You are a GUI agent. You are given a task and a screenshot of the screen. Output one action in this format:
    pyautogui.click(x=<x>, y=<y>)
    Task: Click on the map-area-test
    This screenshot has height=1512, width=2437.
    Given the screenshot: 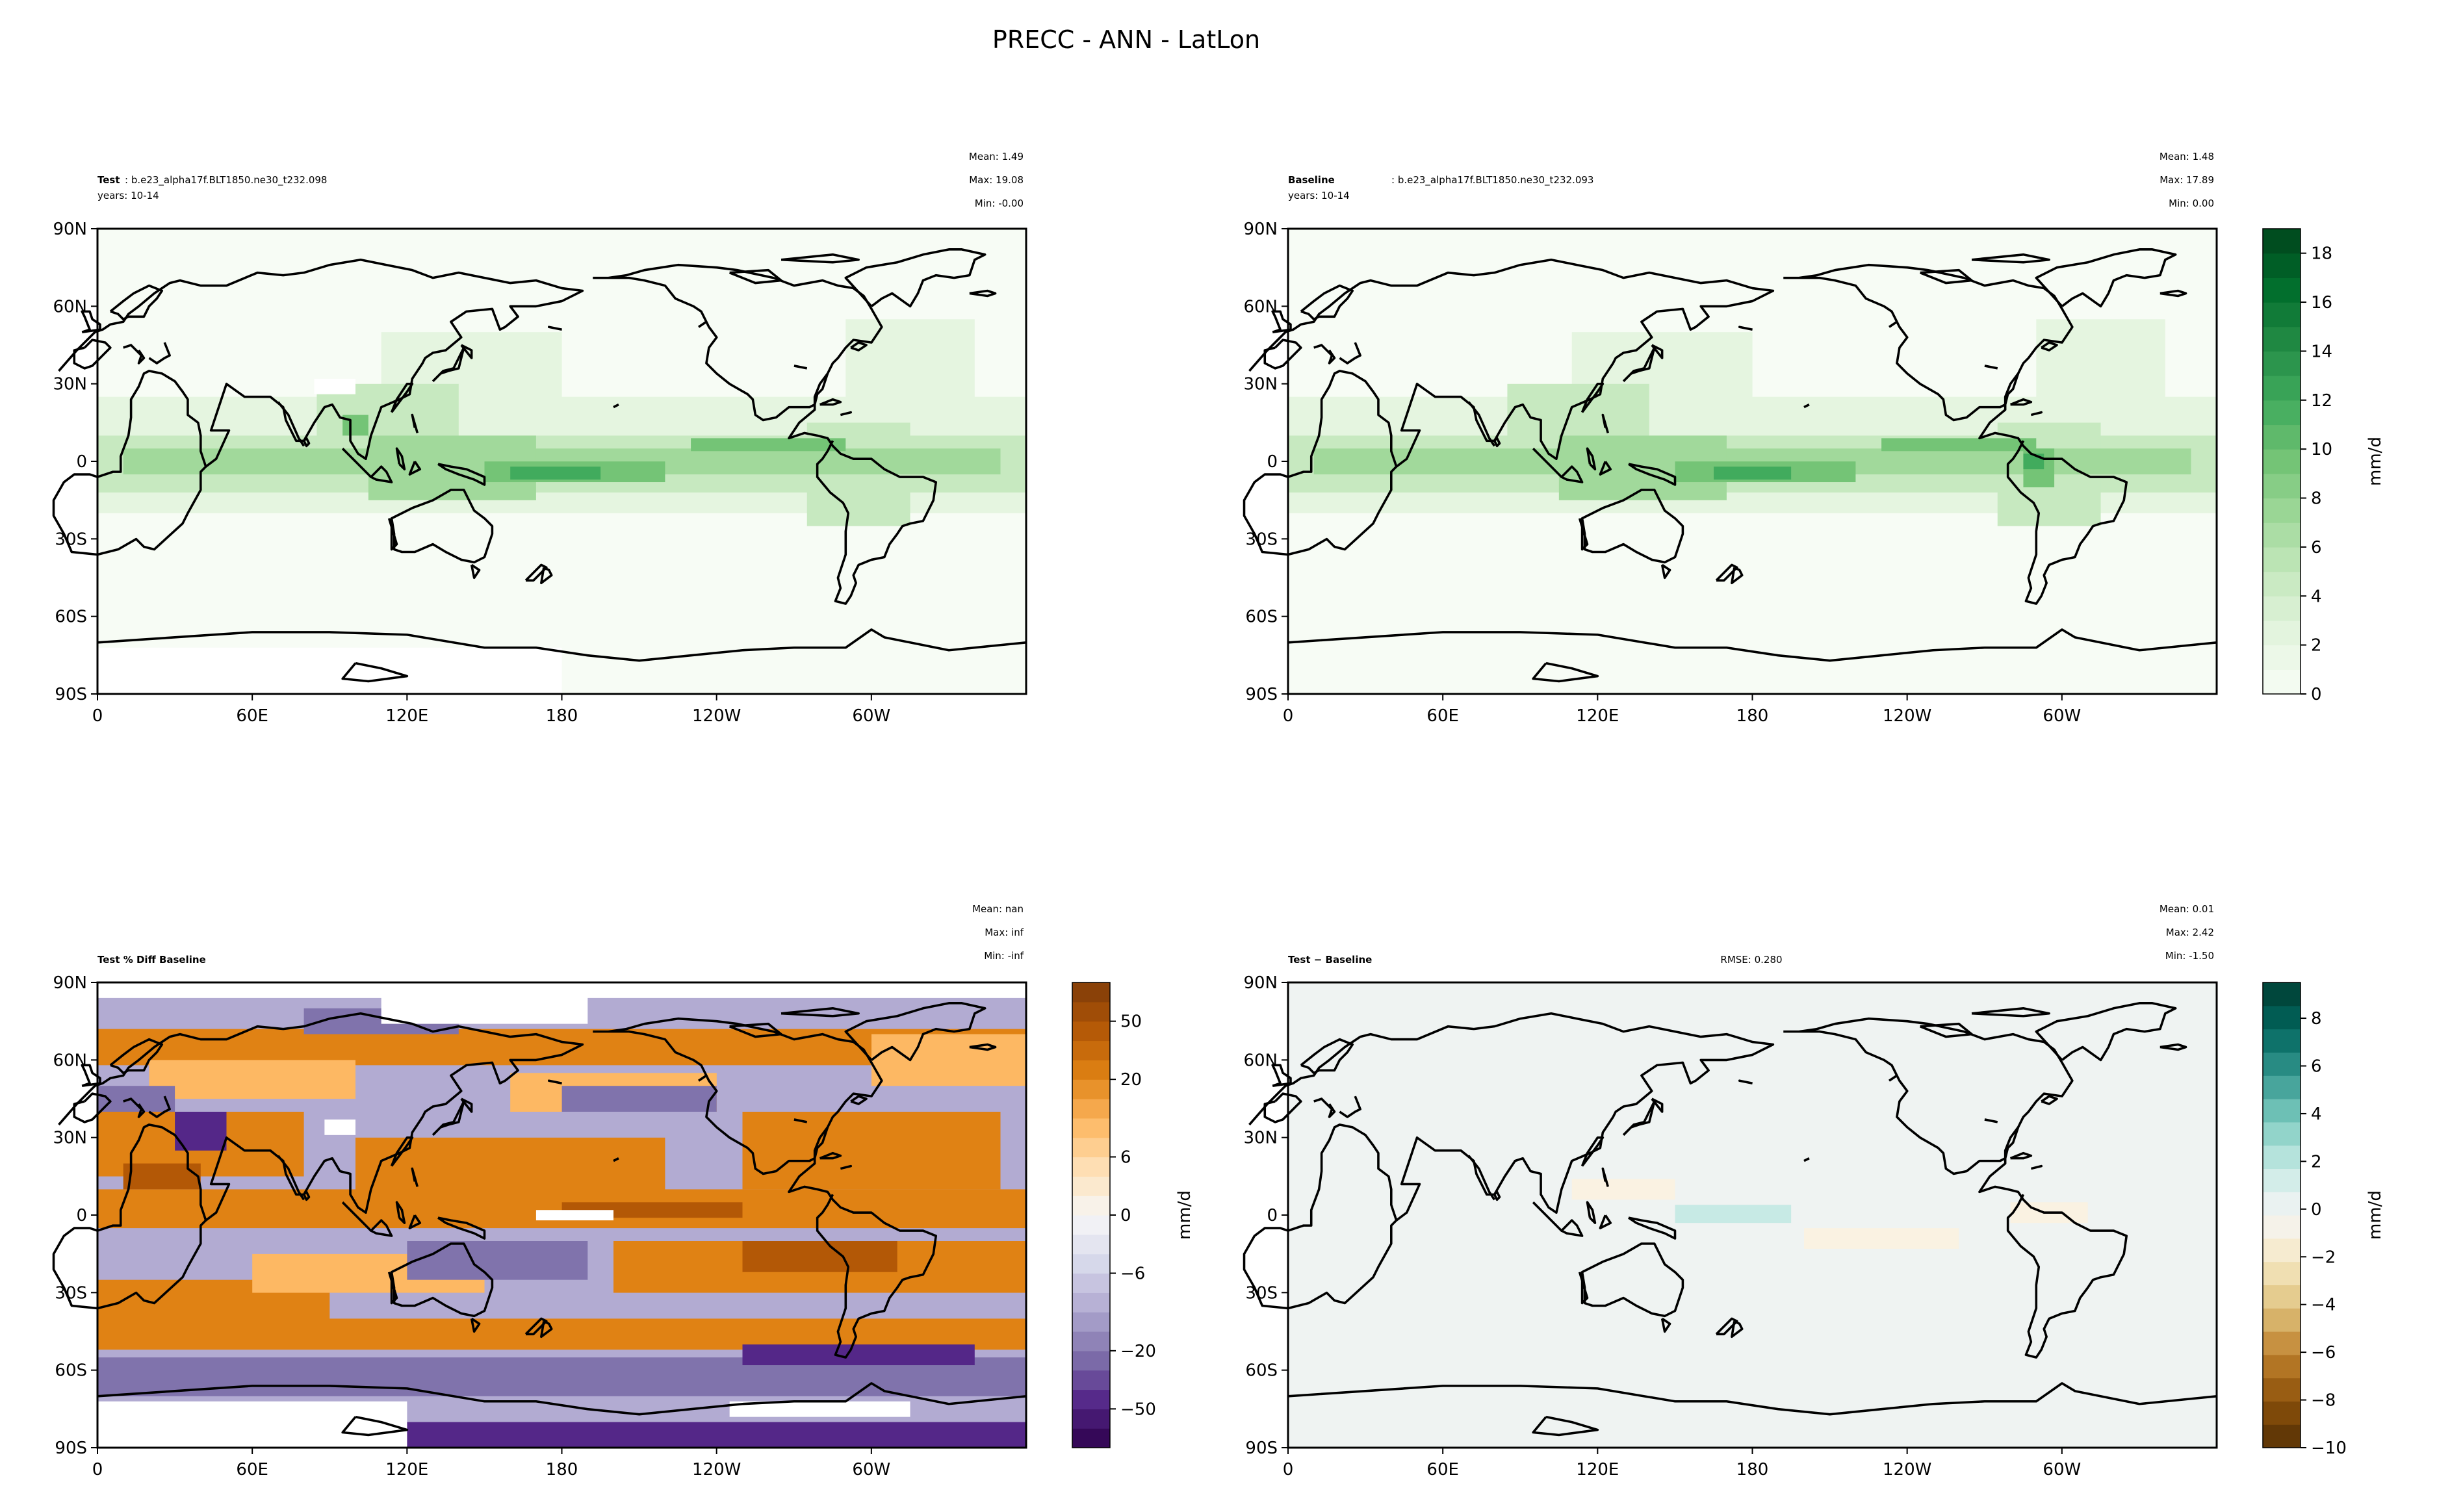 What is the action you would take?
    pyautogui.click(x=539, y=462)
    